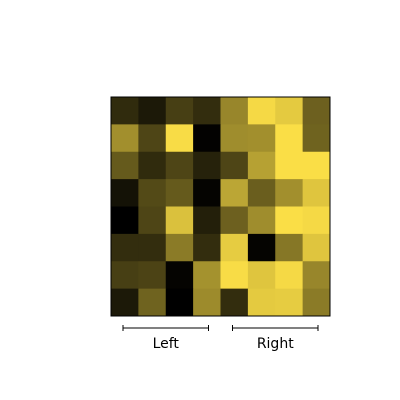  I want to click on heatmap-cell-r4-c2, so click(179, 220).